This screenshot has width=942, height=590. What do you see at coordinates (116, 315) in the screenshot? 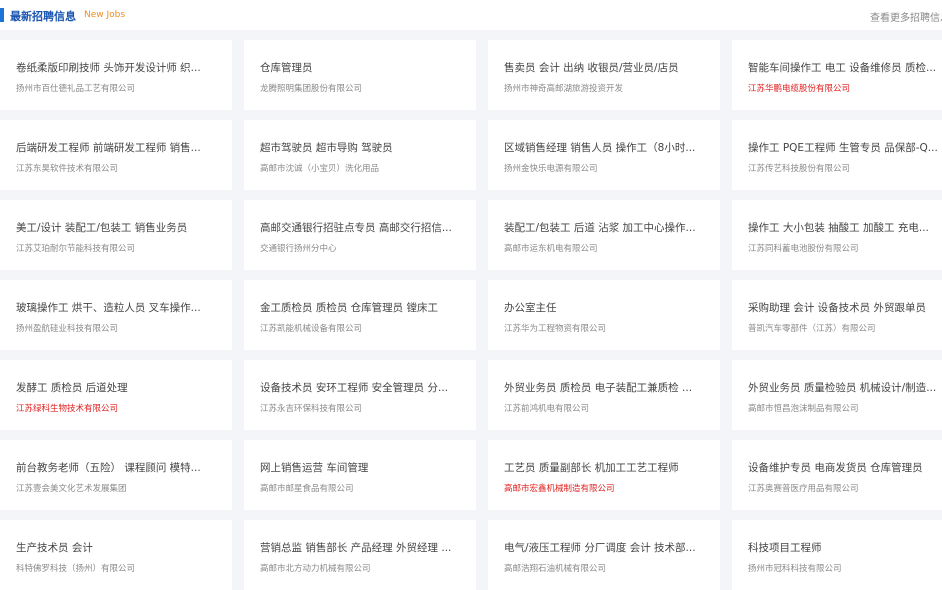
I see `job-card: 玻璃操作工 烘干、造粒人员 叉车操作... 扬州盈航硅业科技有限公司` at bounding box center [116, 315].